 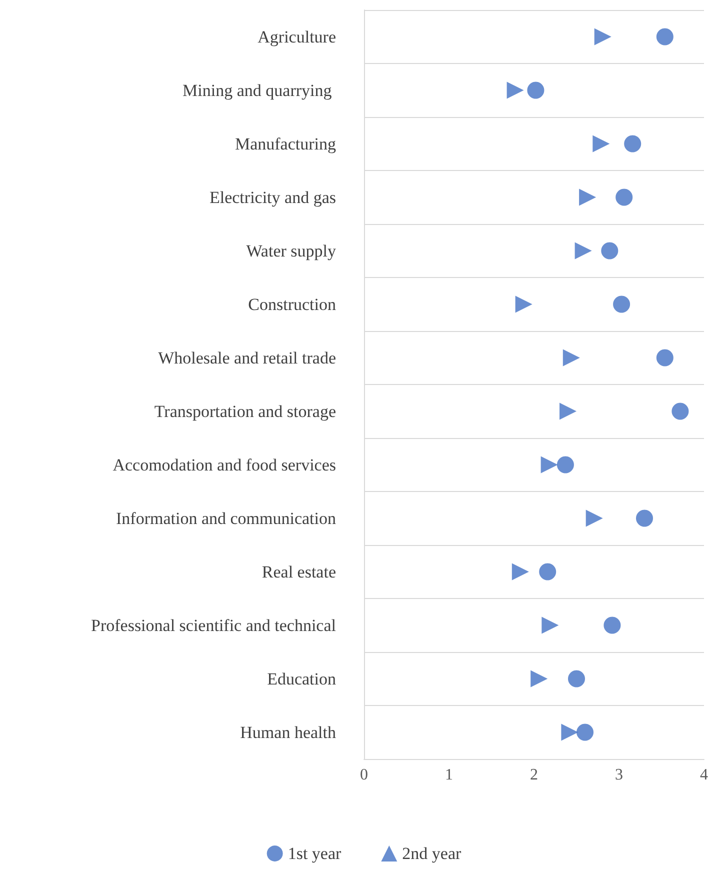 What do you see at coordinates (213, 625) in the screenshot?
I see `y-tick-label: Professional scientific and technical` at bounding box center [213, 625].